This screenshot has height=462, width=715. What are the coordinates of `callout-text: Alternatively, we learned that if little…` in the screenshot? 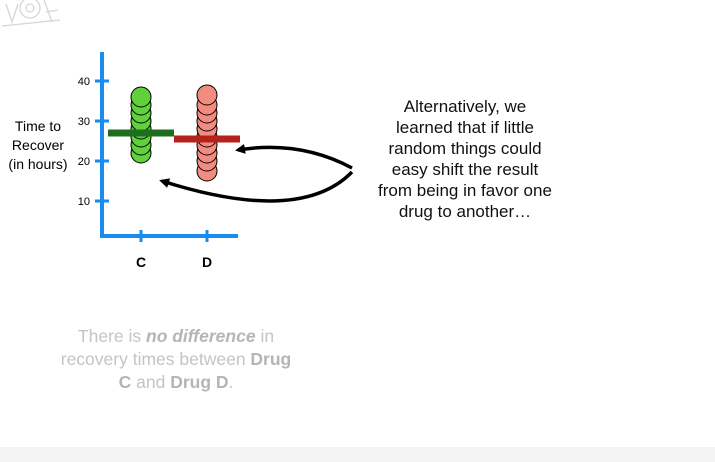 It's located at (465, 159).